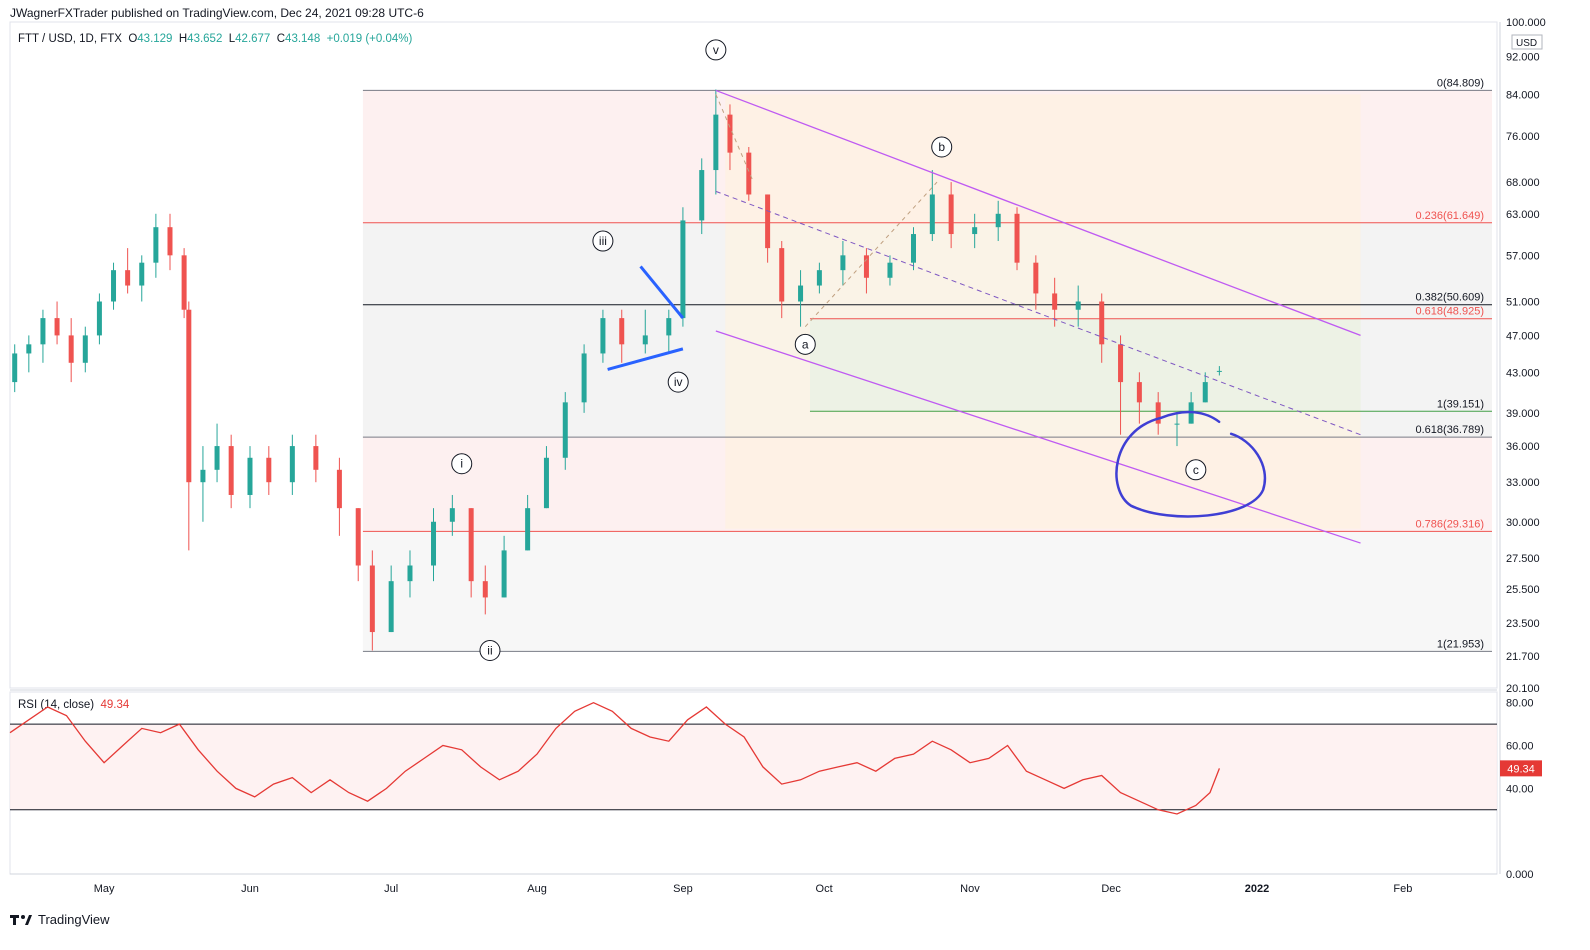  I want to click on price-tick-label: 27.500, so click(1523, 559).